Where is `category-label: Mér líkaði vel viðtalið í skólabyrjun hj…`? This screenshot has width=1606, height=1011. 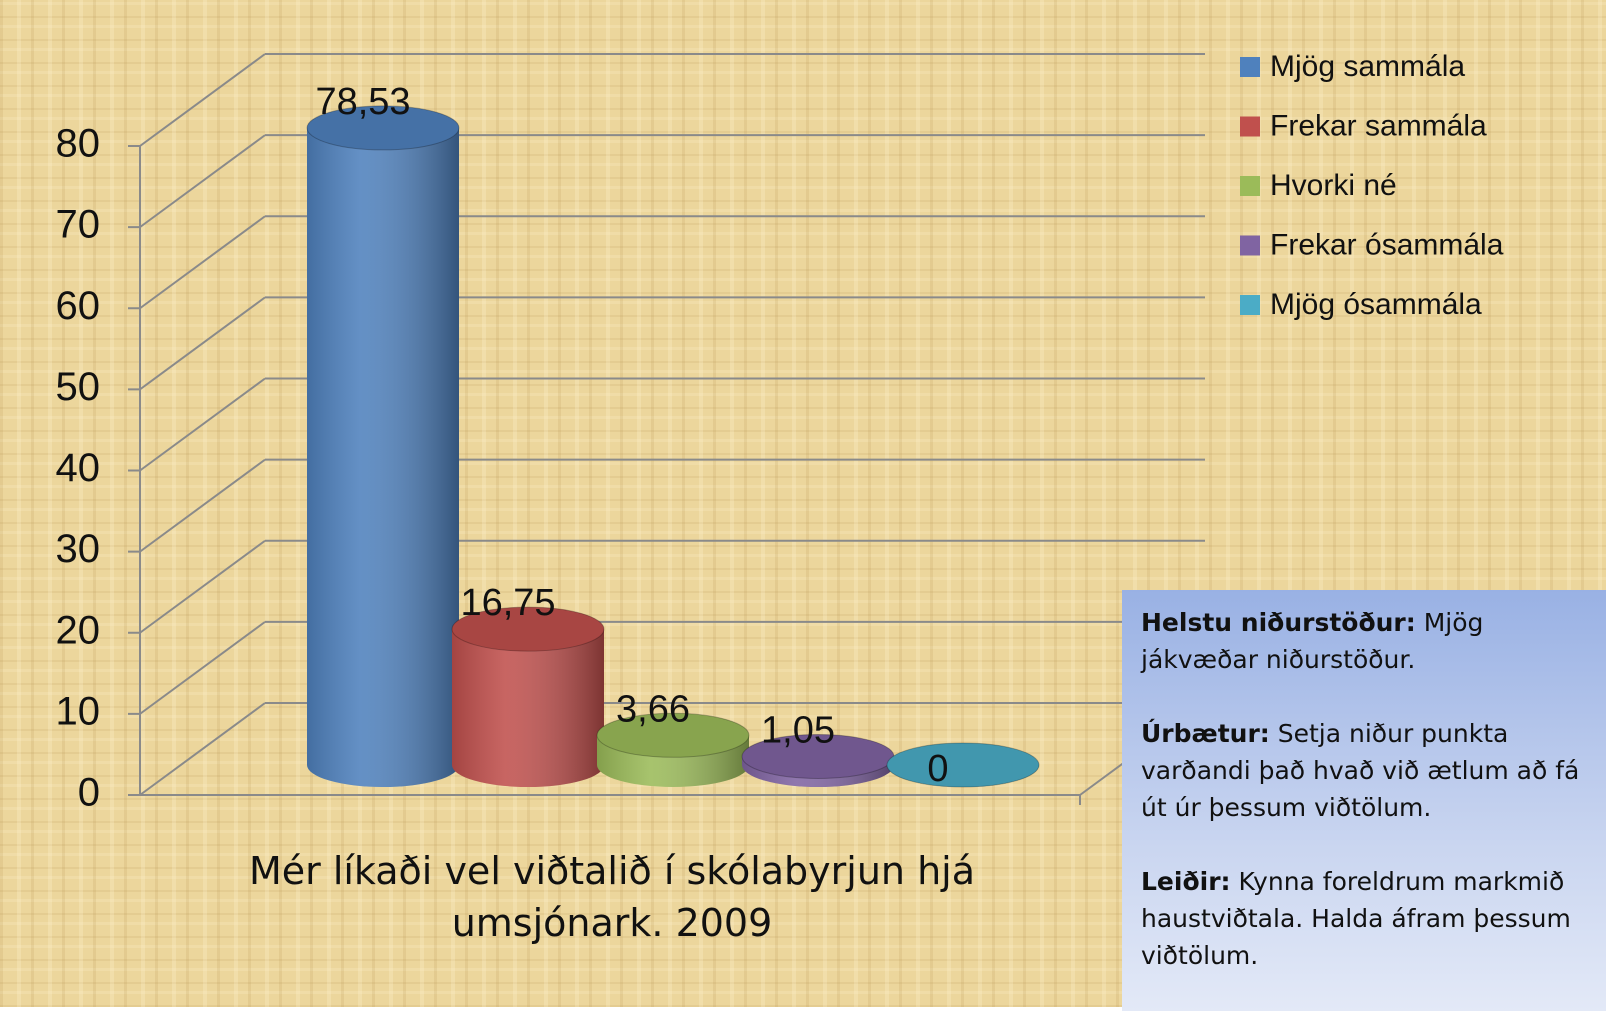 category-label: Mér líkaði vel viðtalið í skólabyrjun hj… is located at coordinates (612, 897).